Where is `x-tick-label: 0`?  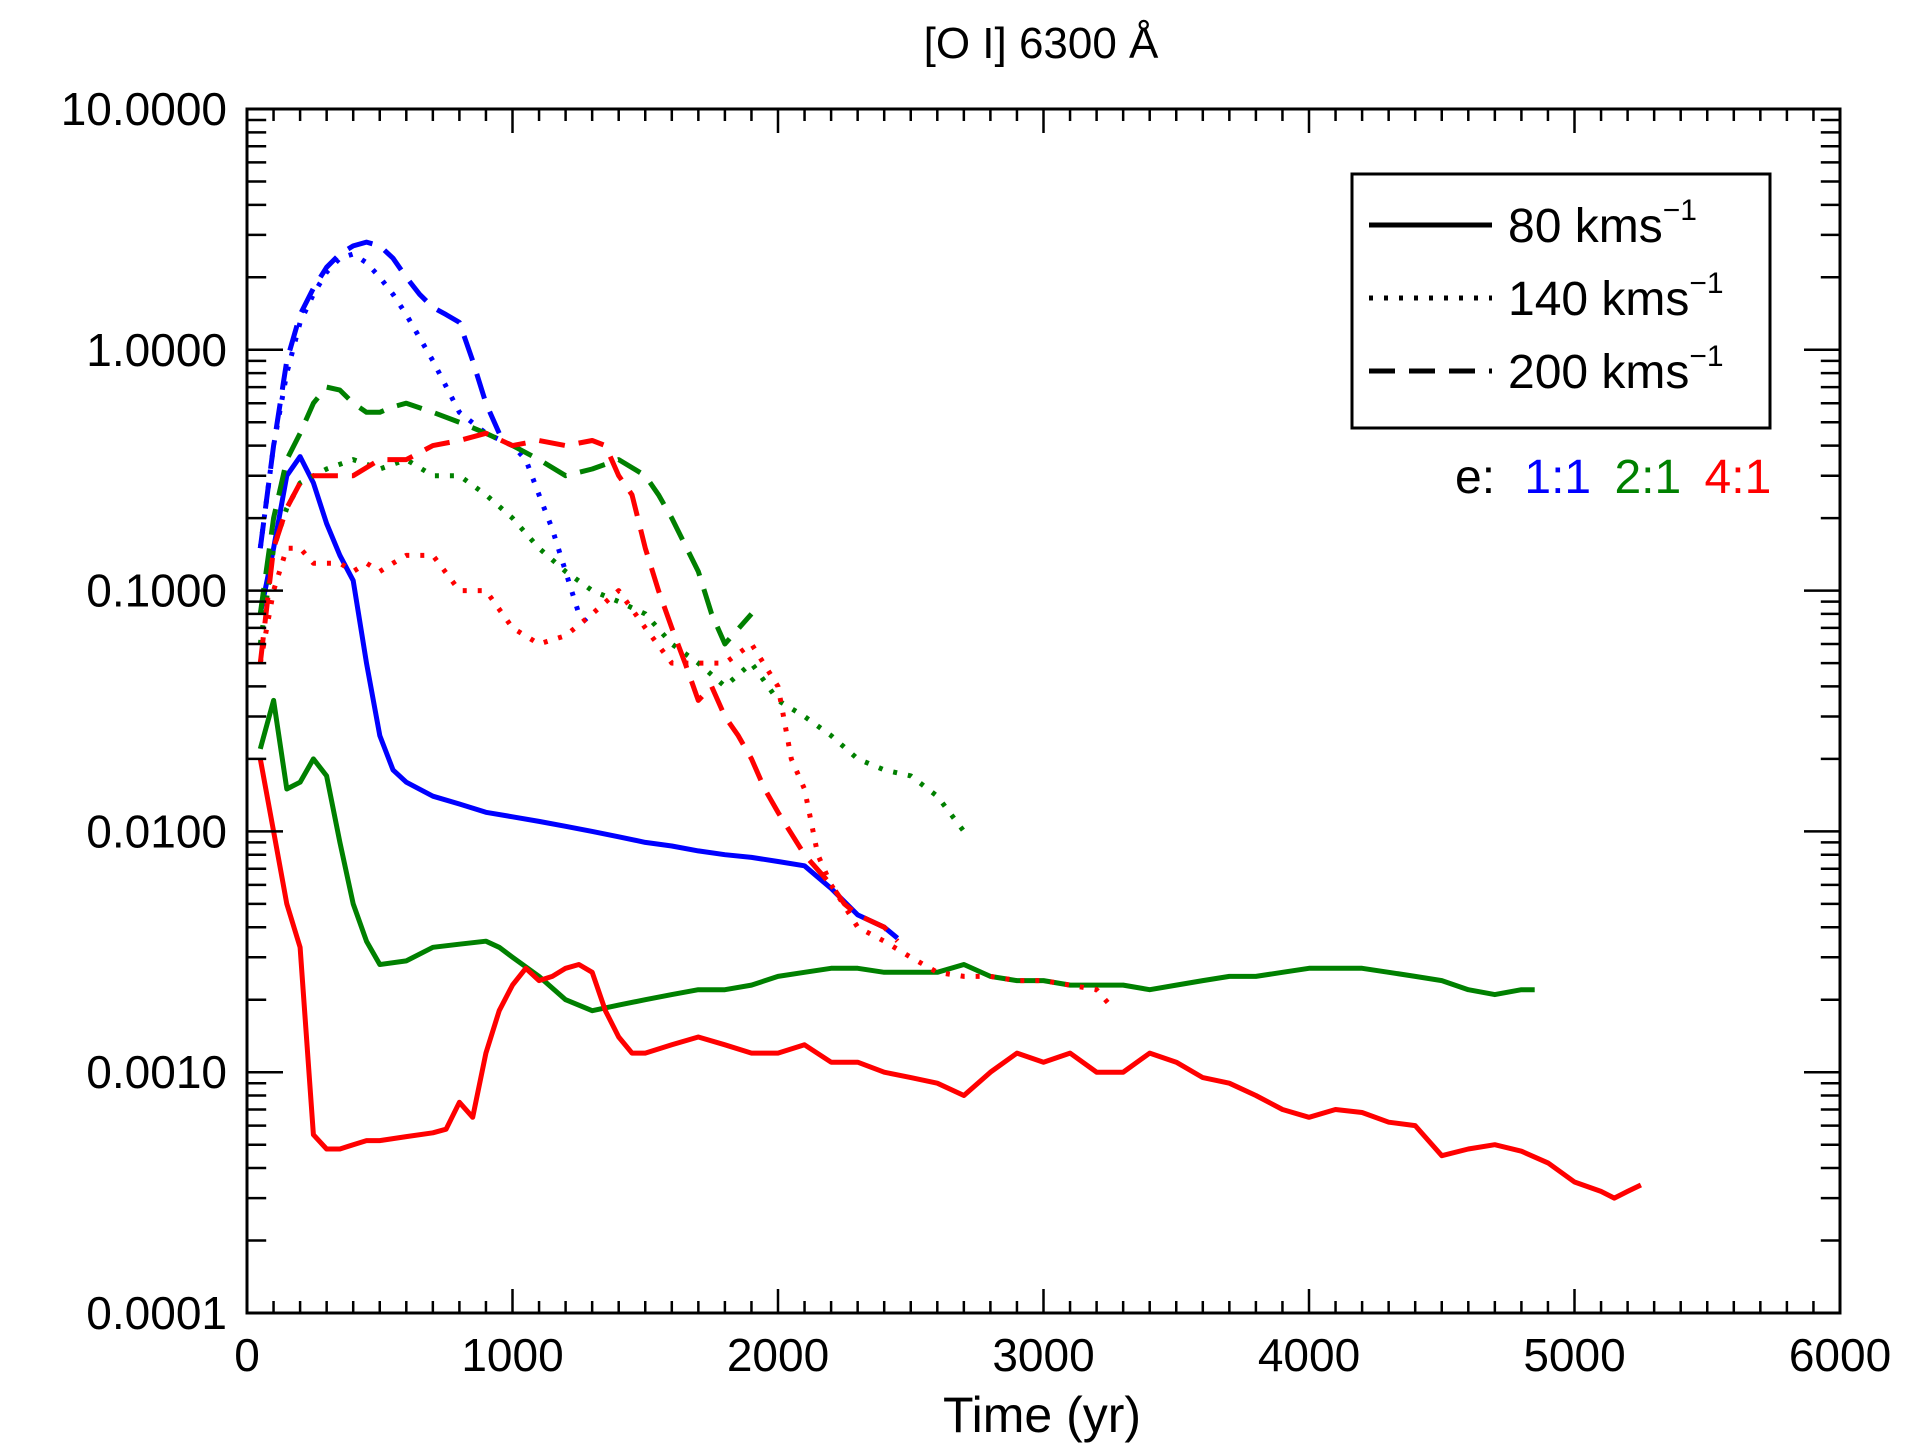
x-tick-label: 0 is located at coordinates (247, 1355).